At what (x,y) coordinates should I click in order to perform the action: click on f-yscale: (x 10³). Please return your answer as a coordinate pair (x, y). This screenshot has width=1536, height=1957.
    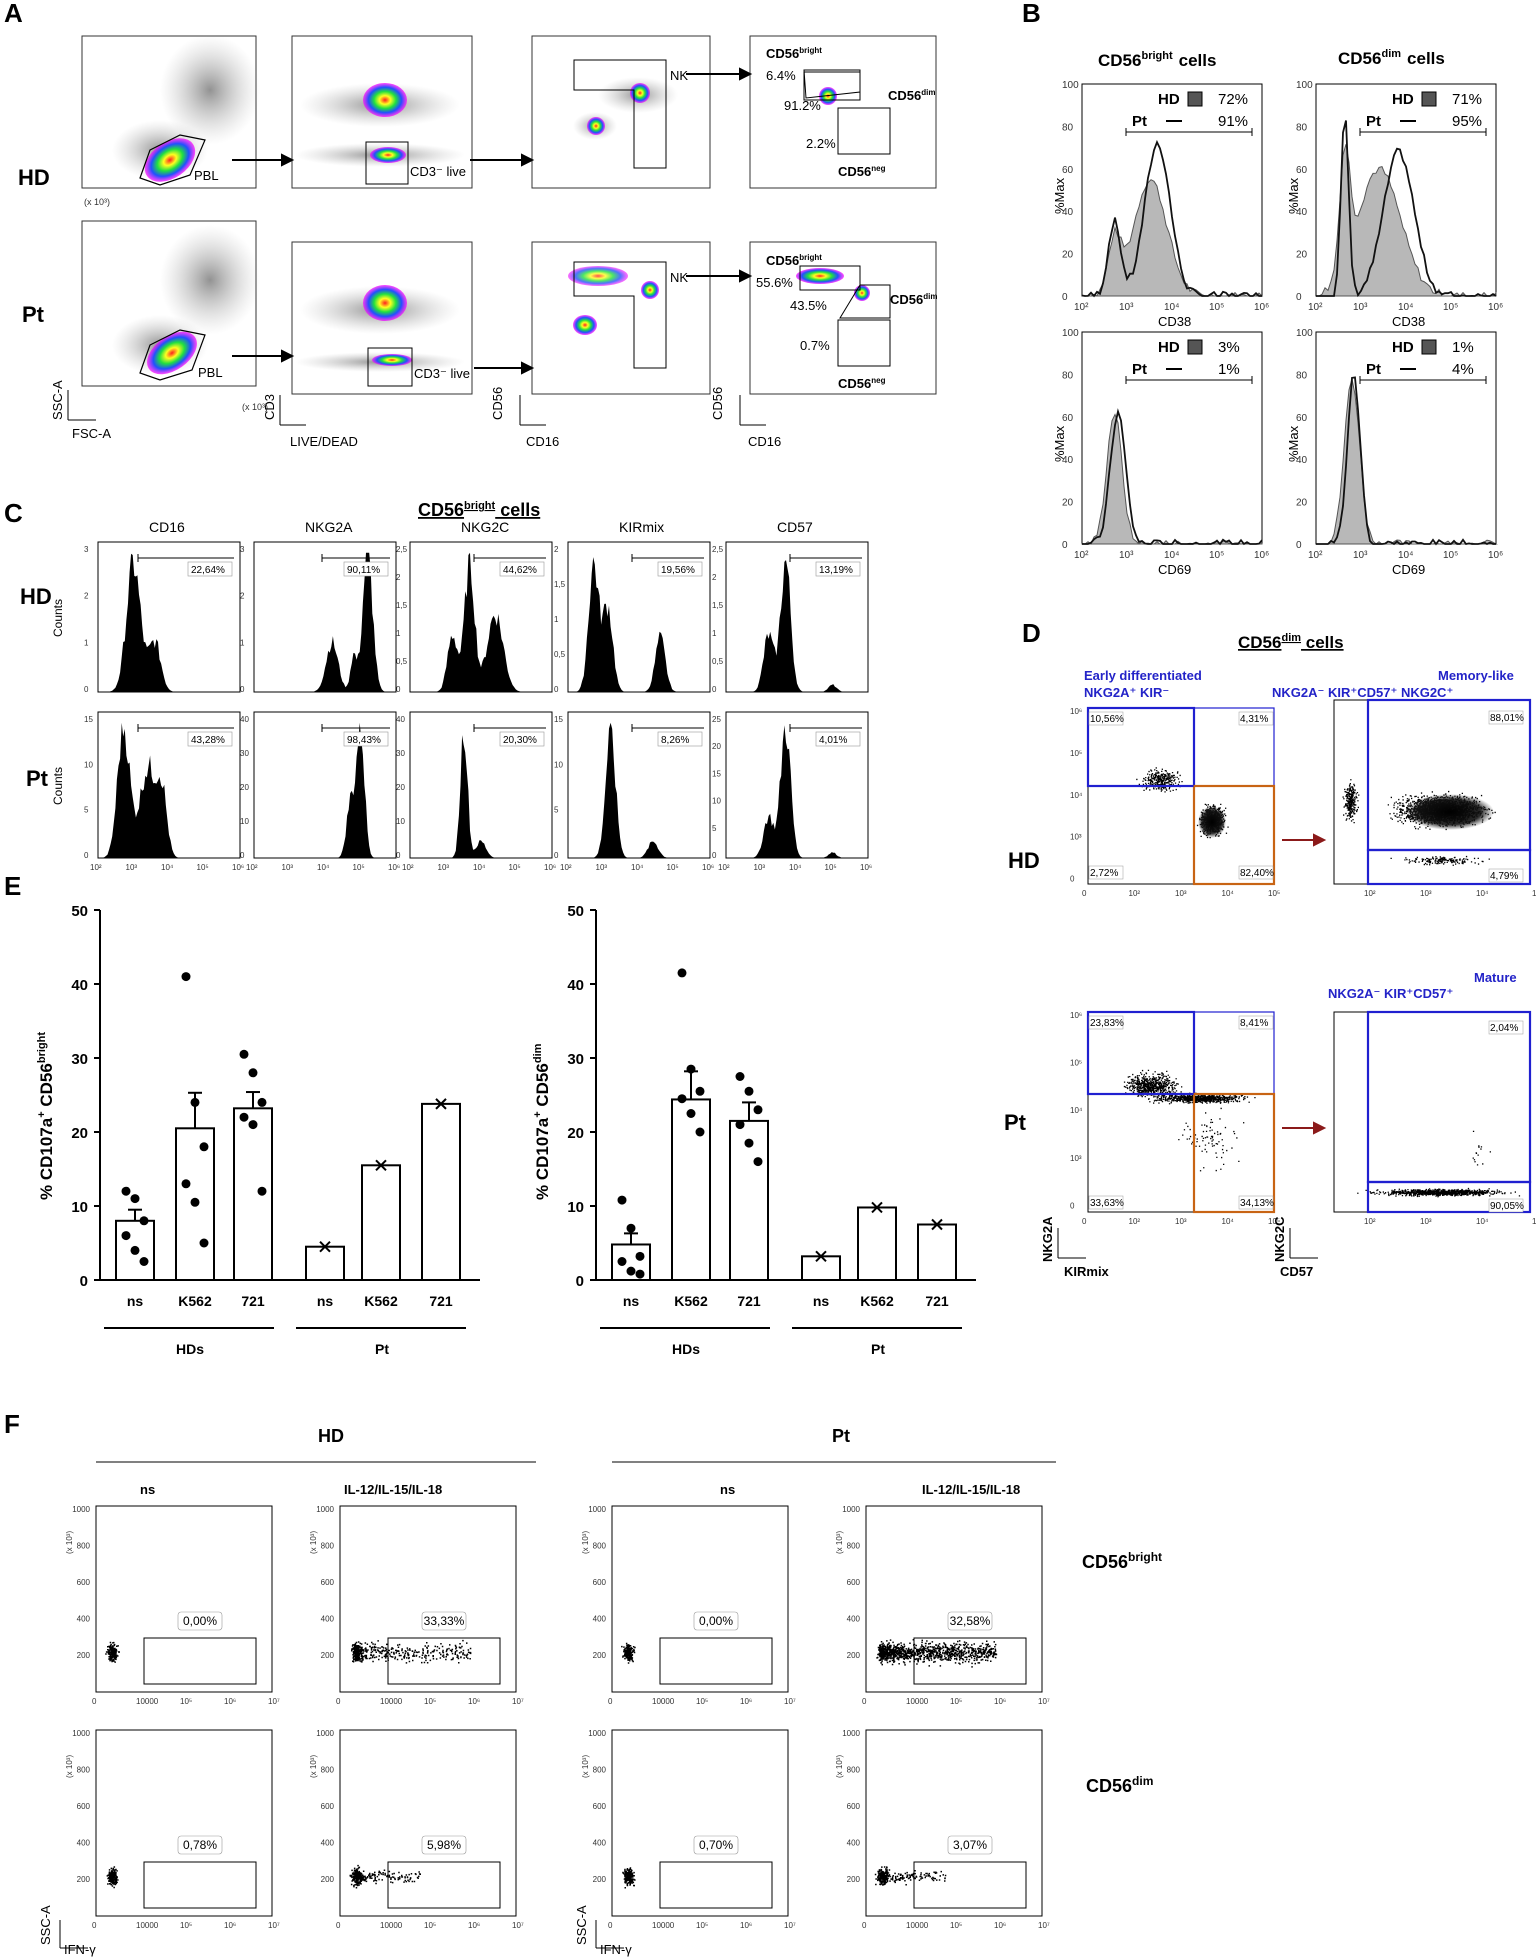
    Looking at the image, I should click on (839, 1766).